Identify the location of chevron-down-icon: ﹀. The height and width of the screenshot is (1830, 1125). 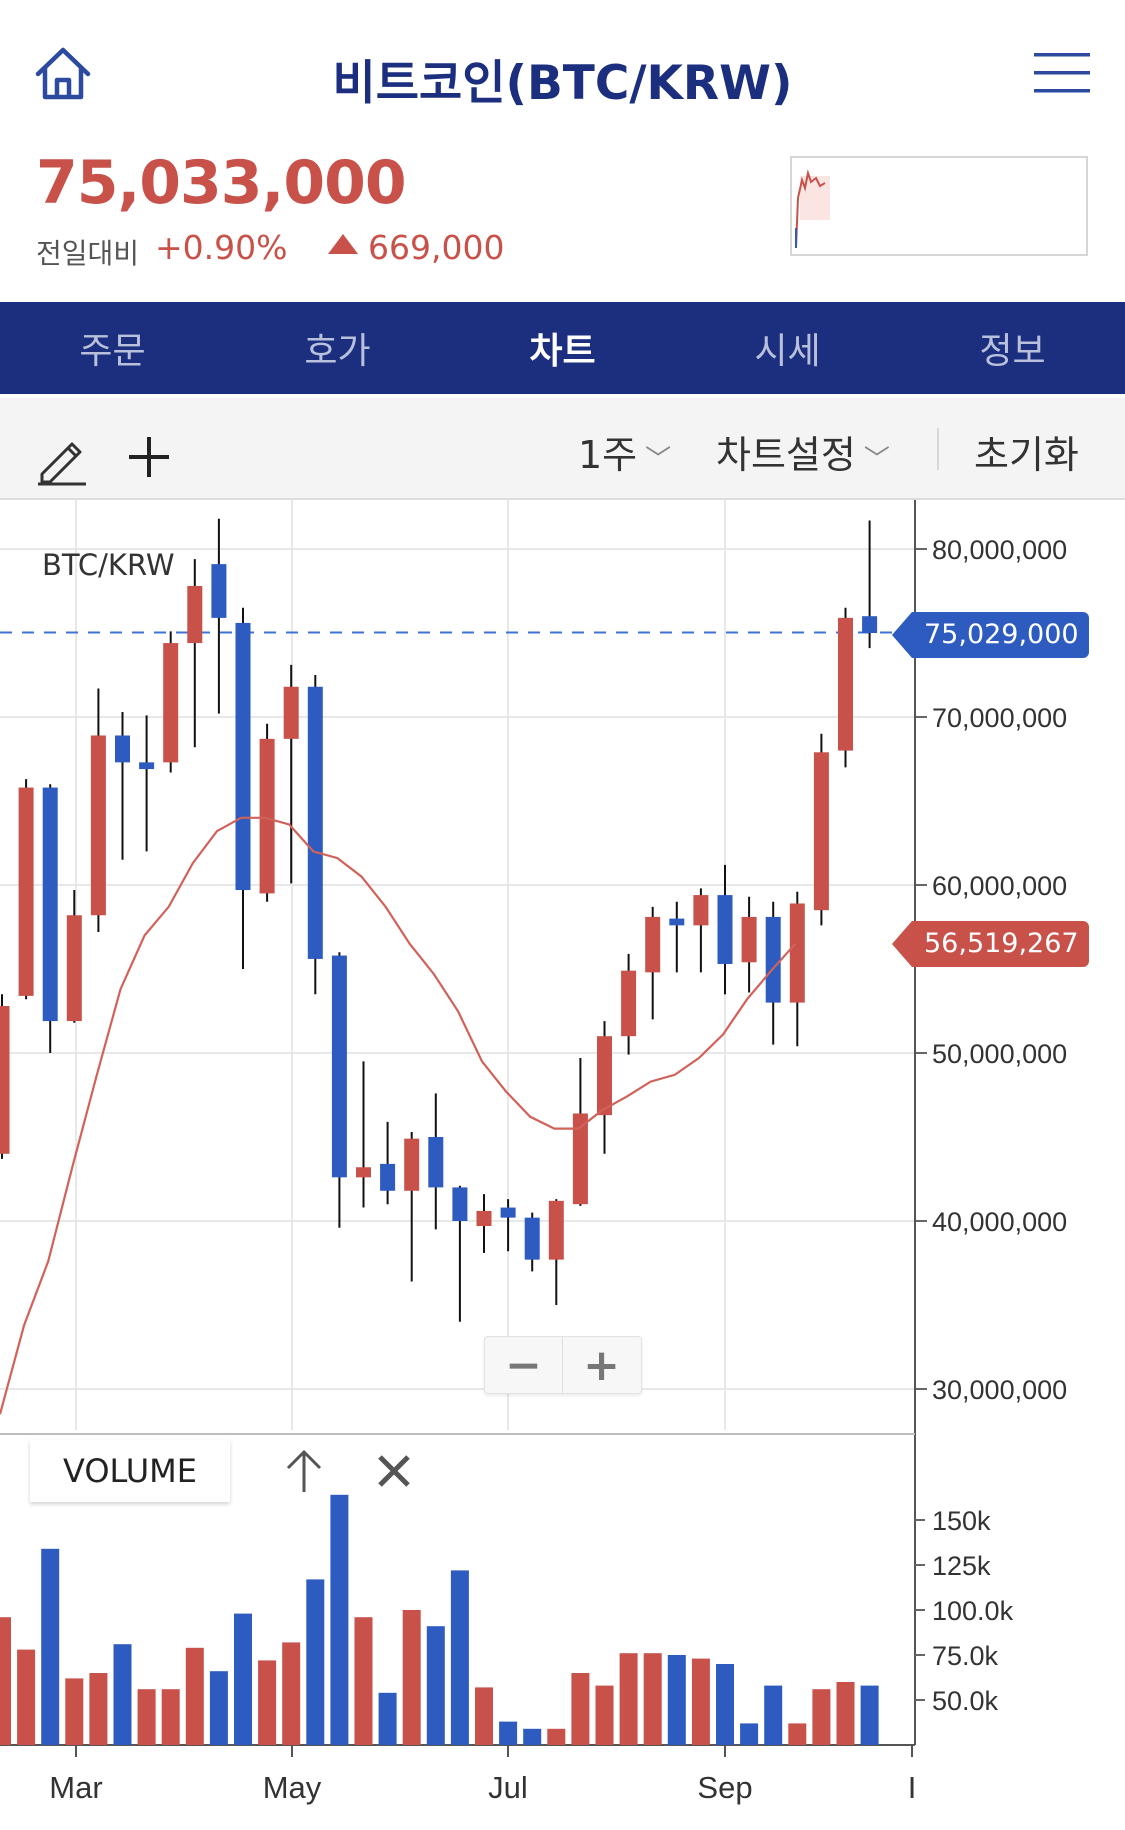
(876, 460).